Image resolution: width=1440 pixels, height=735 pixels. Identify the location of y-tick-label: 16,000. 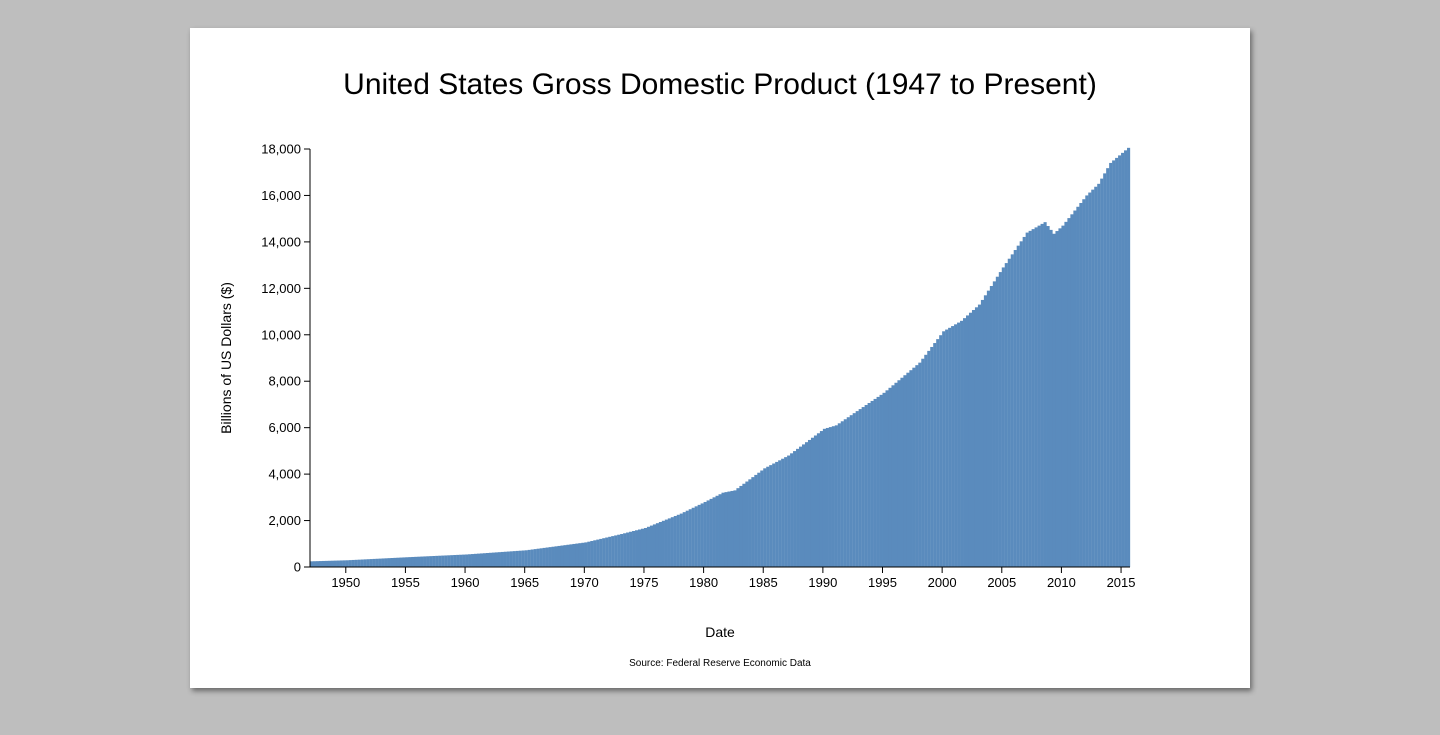
(281, 195).